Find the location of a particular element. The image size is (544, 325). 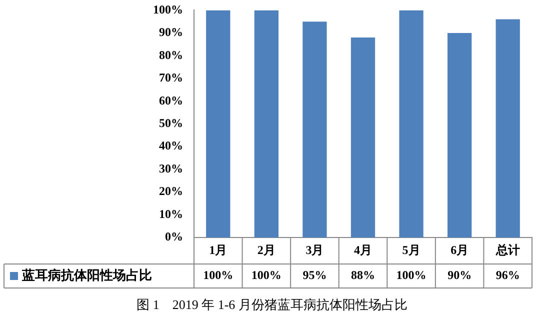

x-tick-label: 2月 is located at coordinates (266, 249).